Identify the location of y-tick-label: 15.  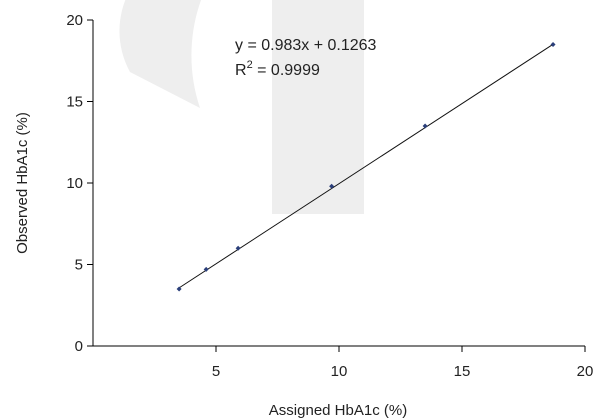
(74, 102).